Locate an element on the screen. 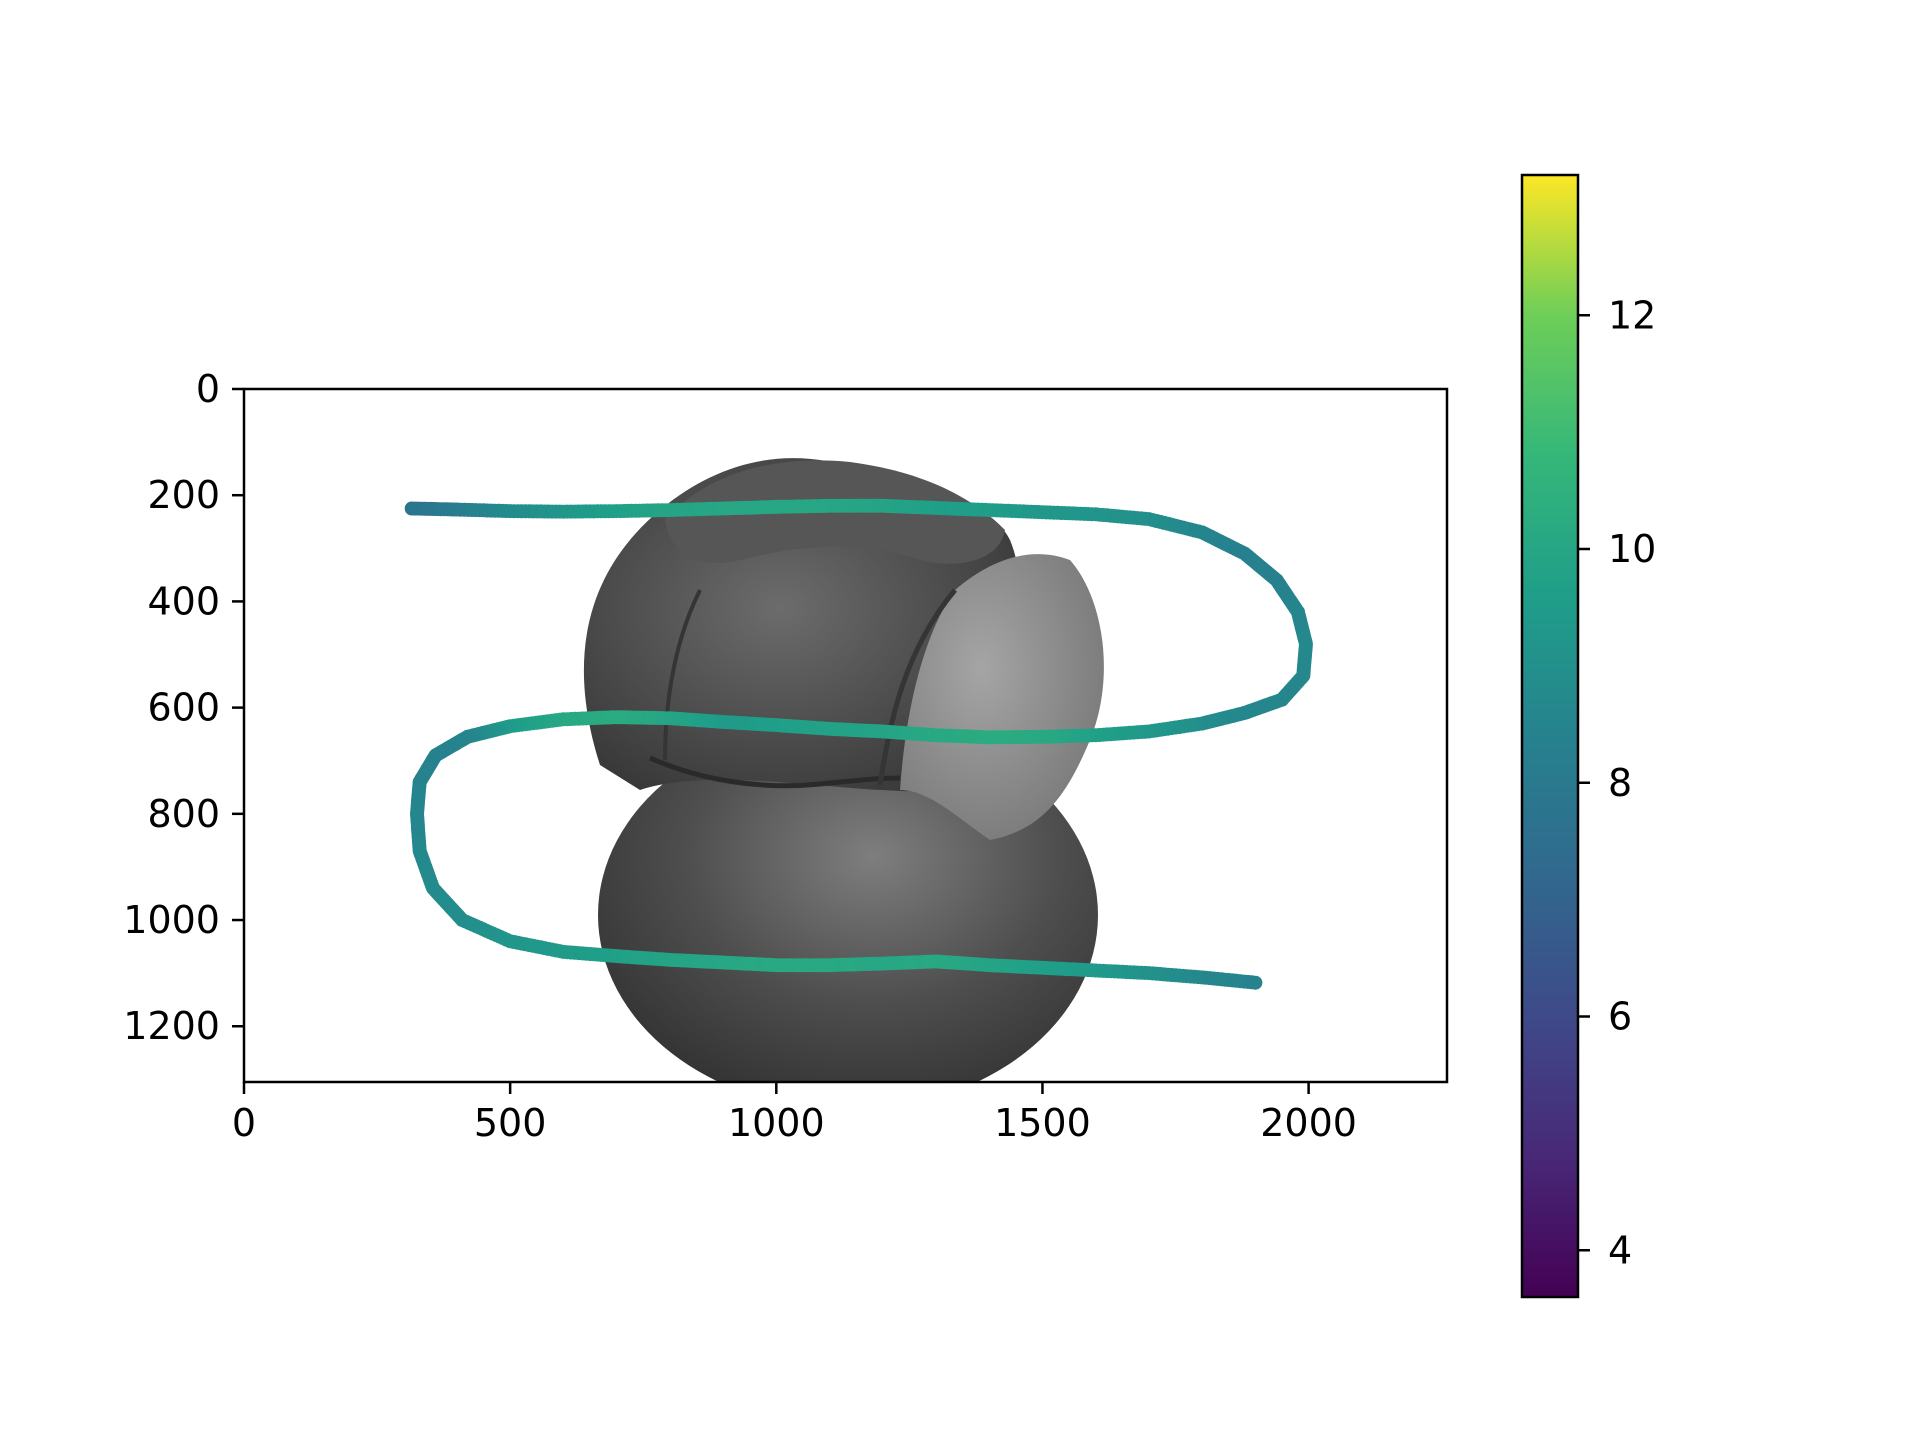 The width and height of the screenshot is (1920, 1440). y-tick-label: 1000 is located at coordinates (171, 920).